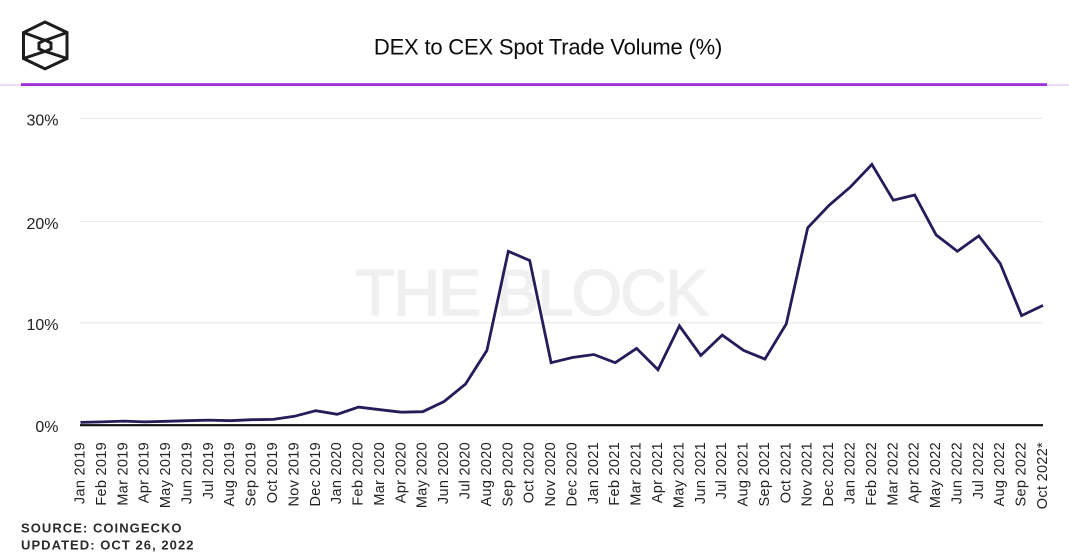  Describe the element at coordinates (42, 325) in the screenshot. I see `svg-text: 10%` at that location.